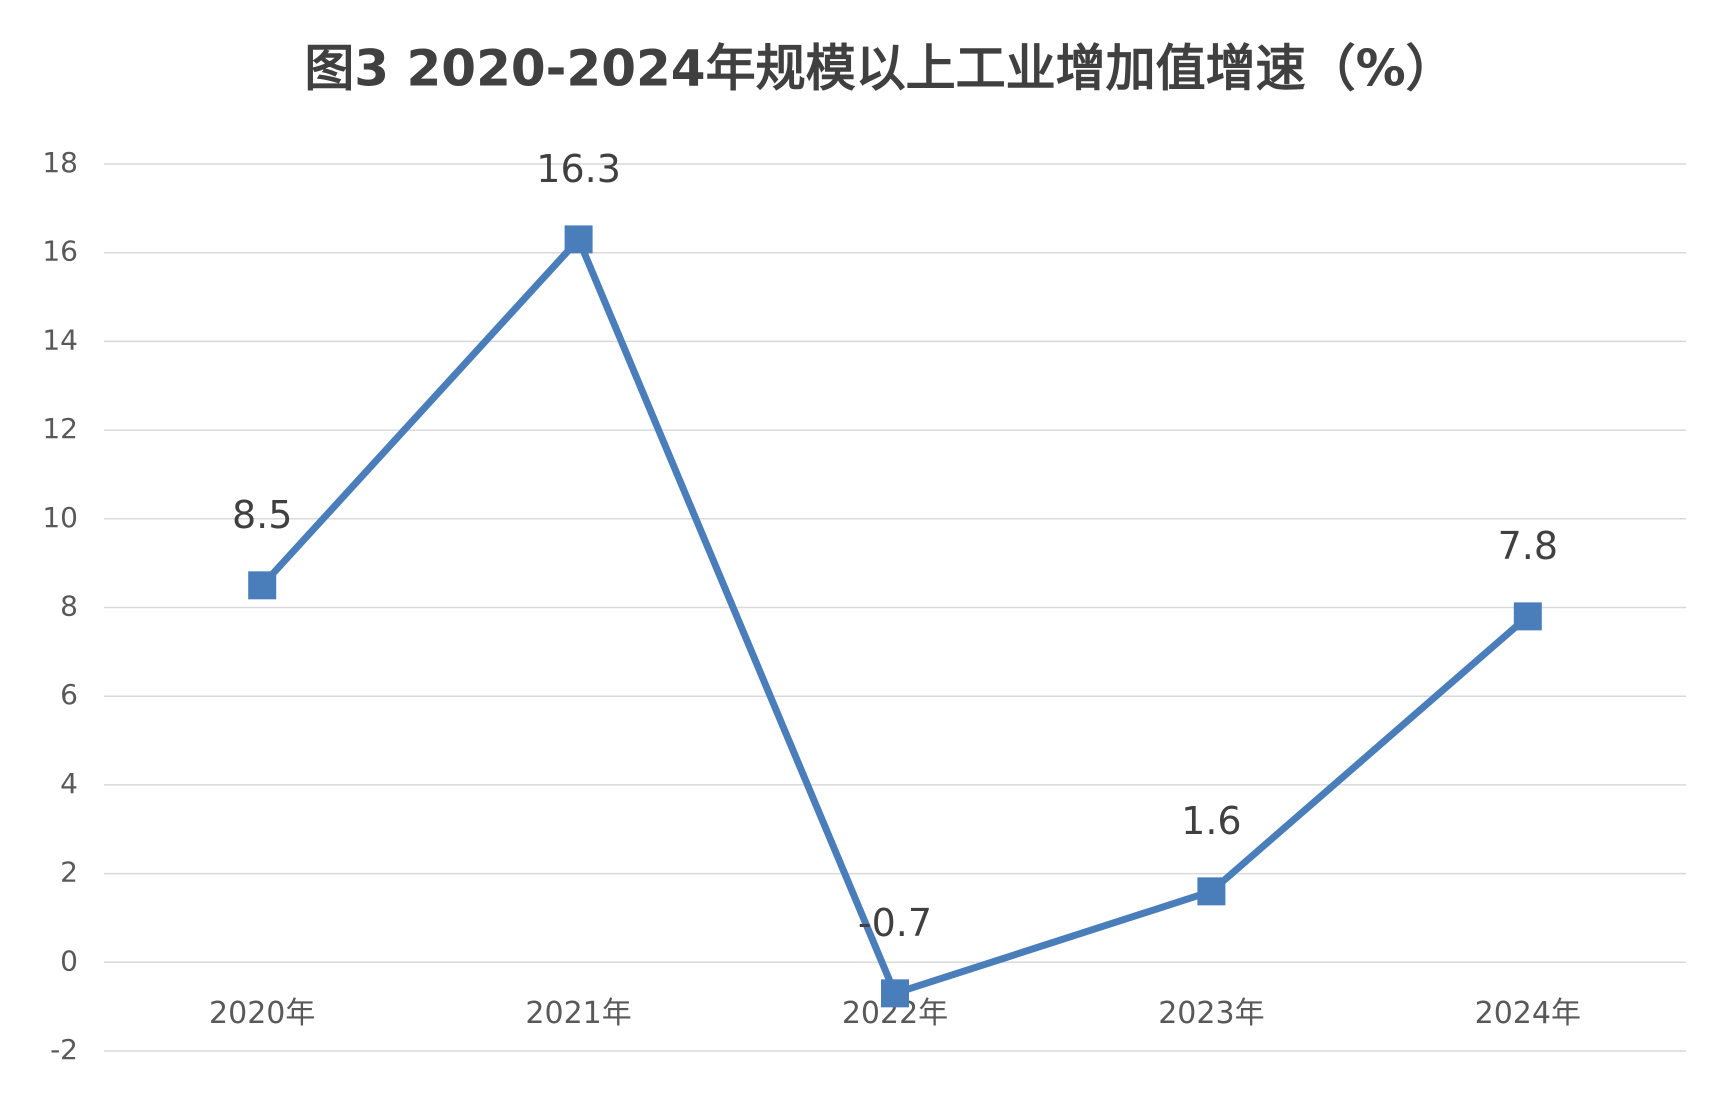 Image resolution: width=1709 pixels, height=1110 pixels. What do you see at coordinates (1211, 821) in the screenshot?
I see `data-label: 1.6` at bounding box center [1211, 821].